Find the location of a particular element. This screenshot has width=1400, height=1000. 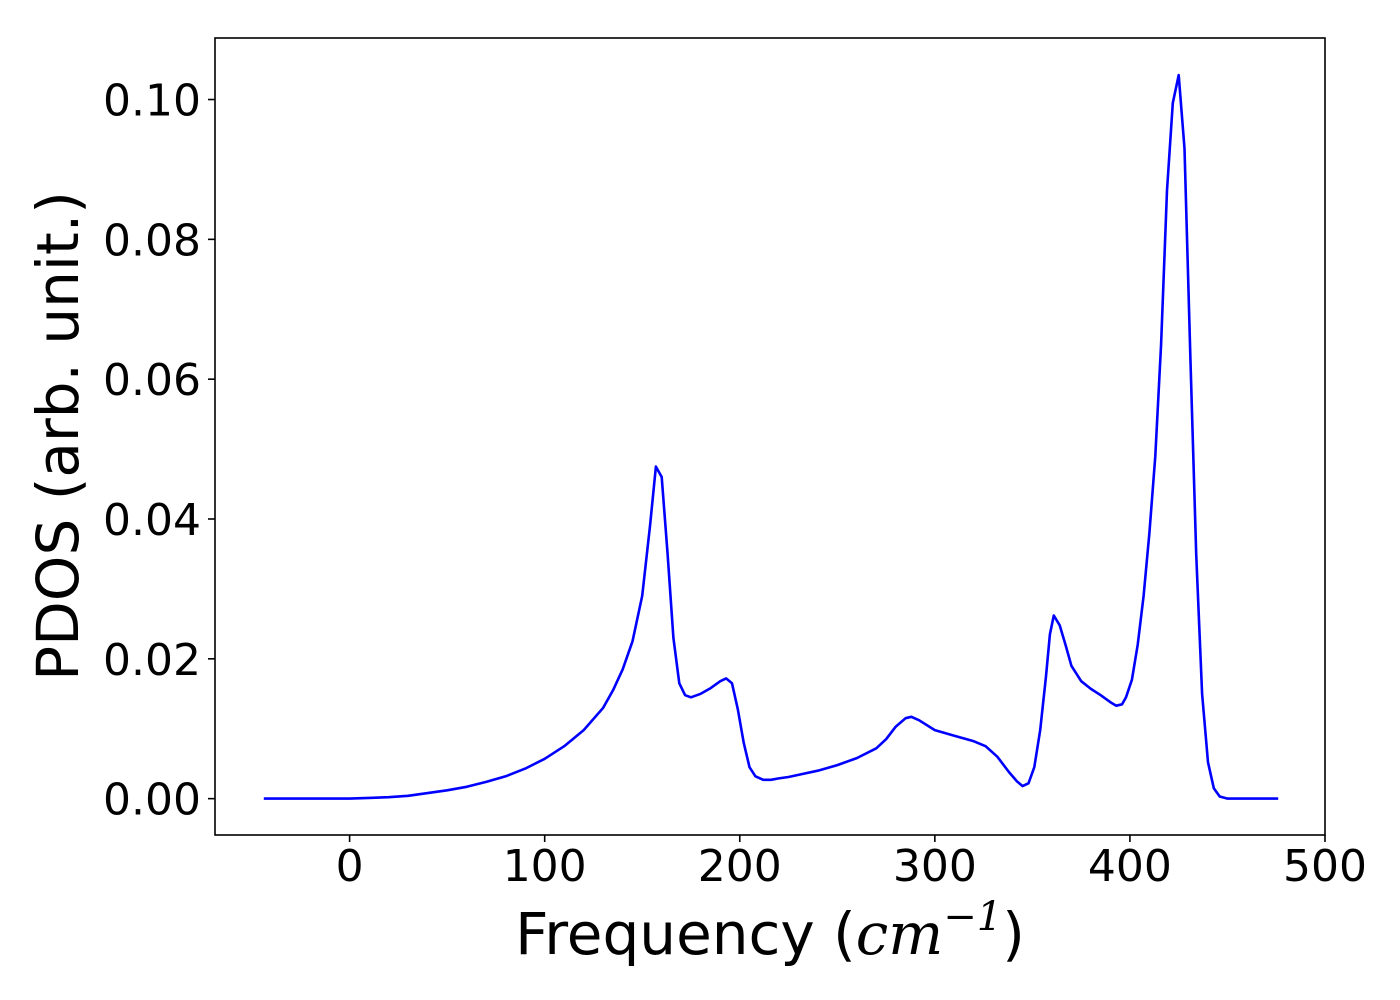

y-tick-label: 0.10 is located at coordinates (152, 101).